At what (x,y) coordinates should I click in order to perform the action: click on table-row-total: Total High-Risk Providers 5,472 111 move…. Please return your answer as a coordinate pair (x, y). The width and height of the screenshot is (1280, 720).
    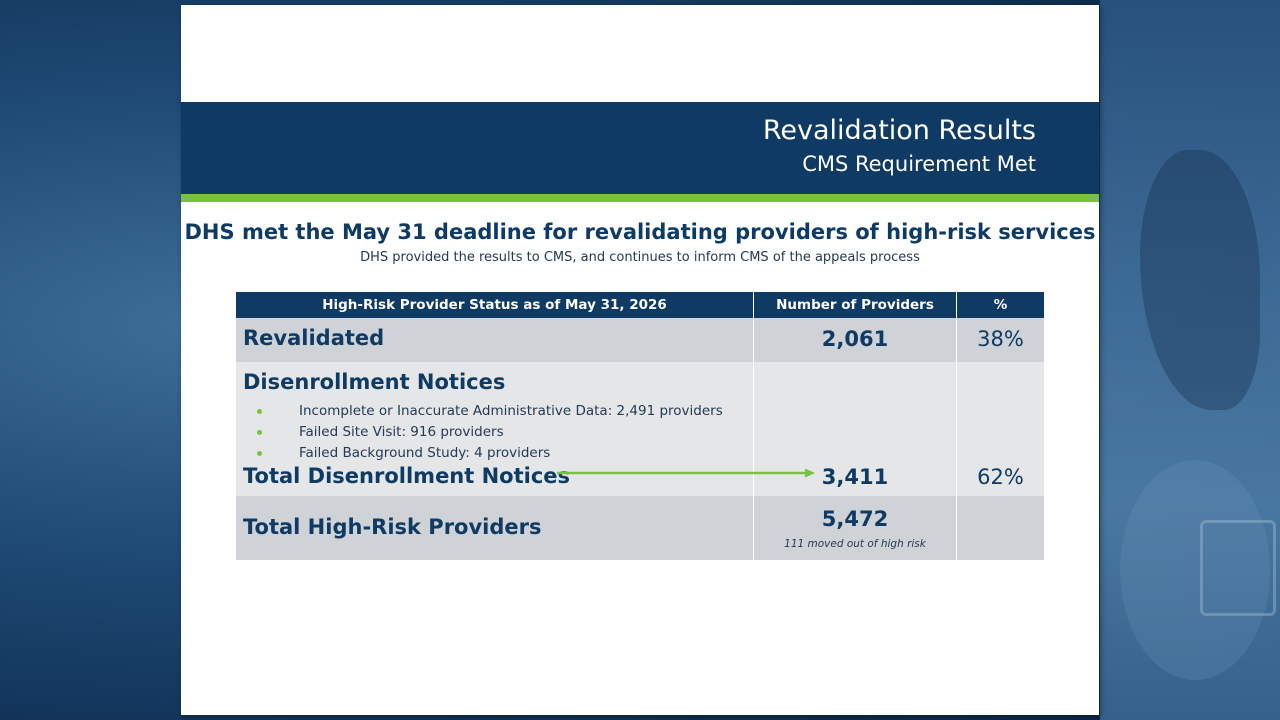
    Looking at the image, I should click on (640, 528).